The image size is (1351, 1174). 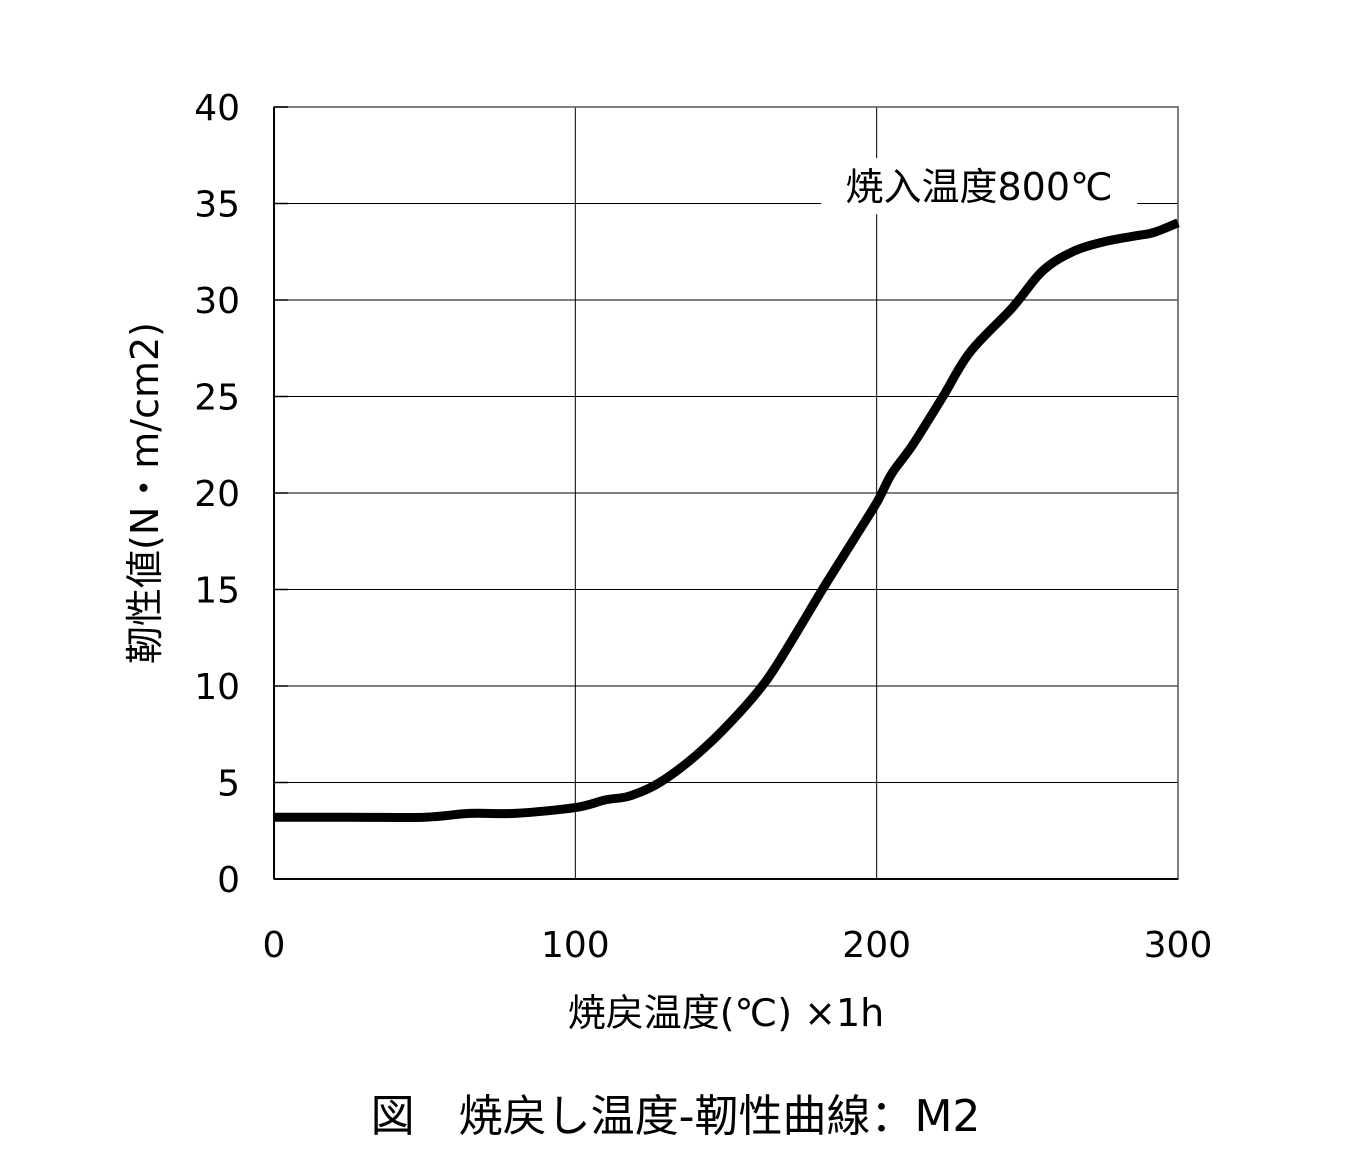 What do you see at coordinates (217, 301) in the screenshot?
I see `y-tick-label: 30` at bounding box center [217, 301].